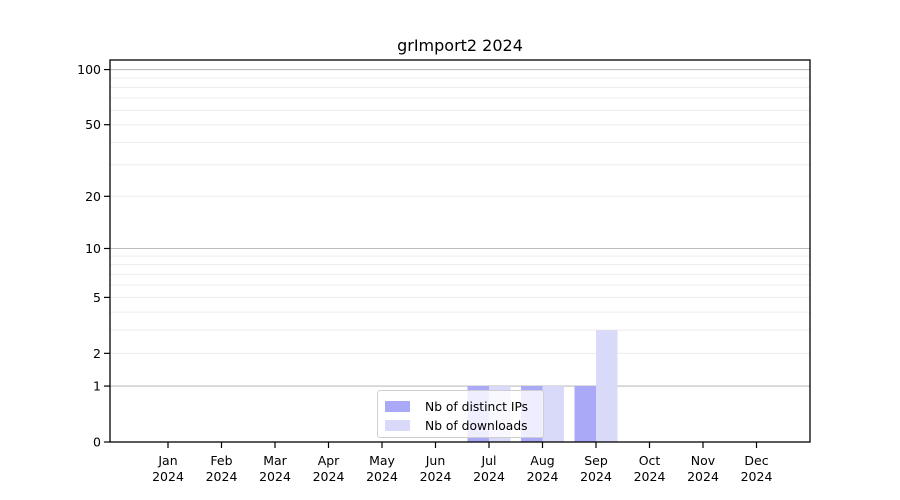 The image size is (900, 500). What do you see at coordinates (97, 353) in the screenshot?
I see `y-tick-label: 2` at bounding box center [97, 353].